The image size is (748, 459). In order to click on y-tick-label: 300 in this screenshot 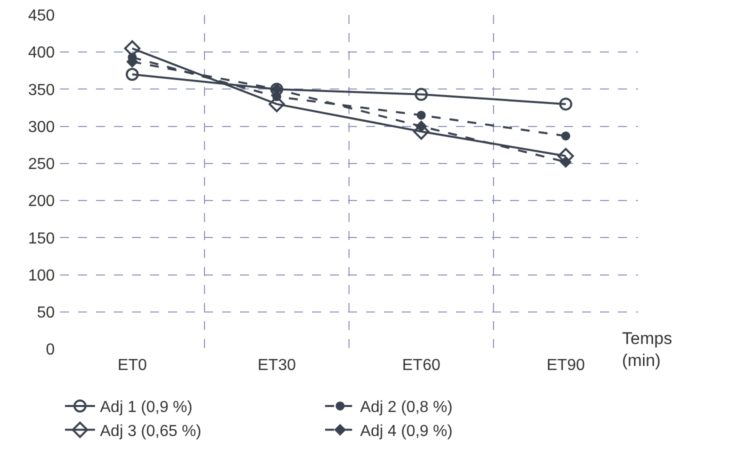, I will do `click(41, 127)`.